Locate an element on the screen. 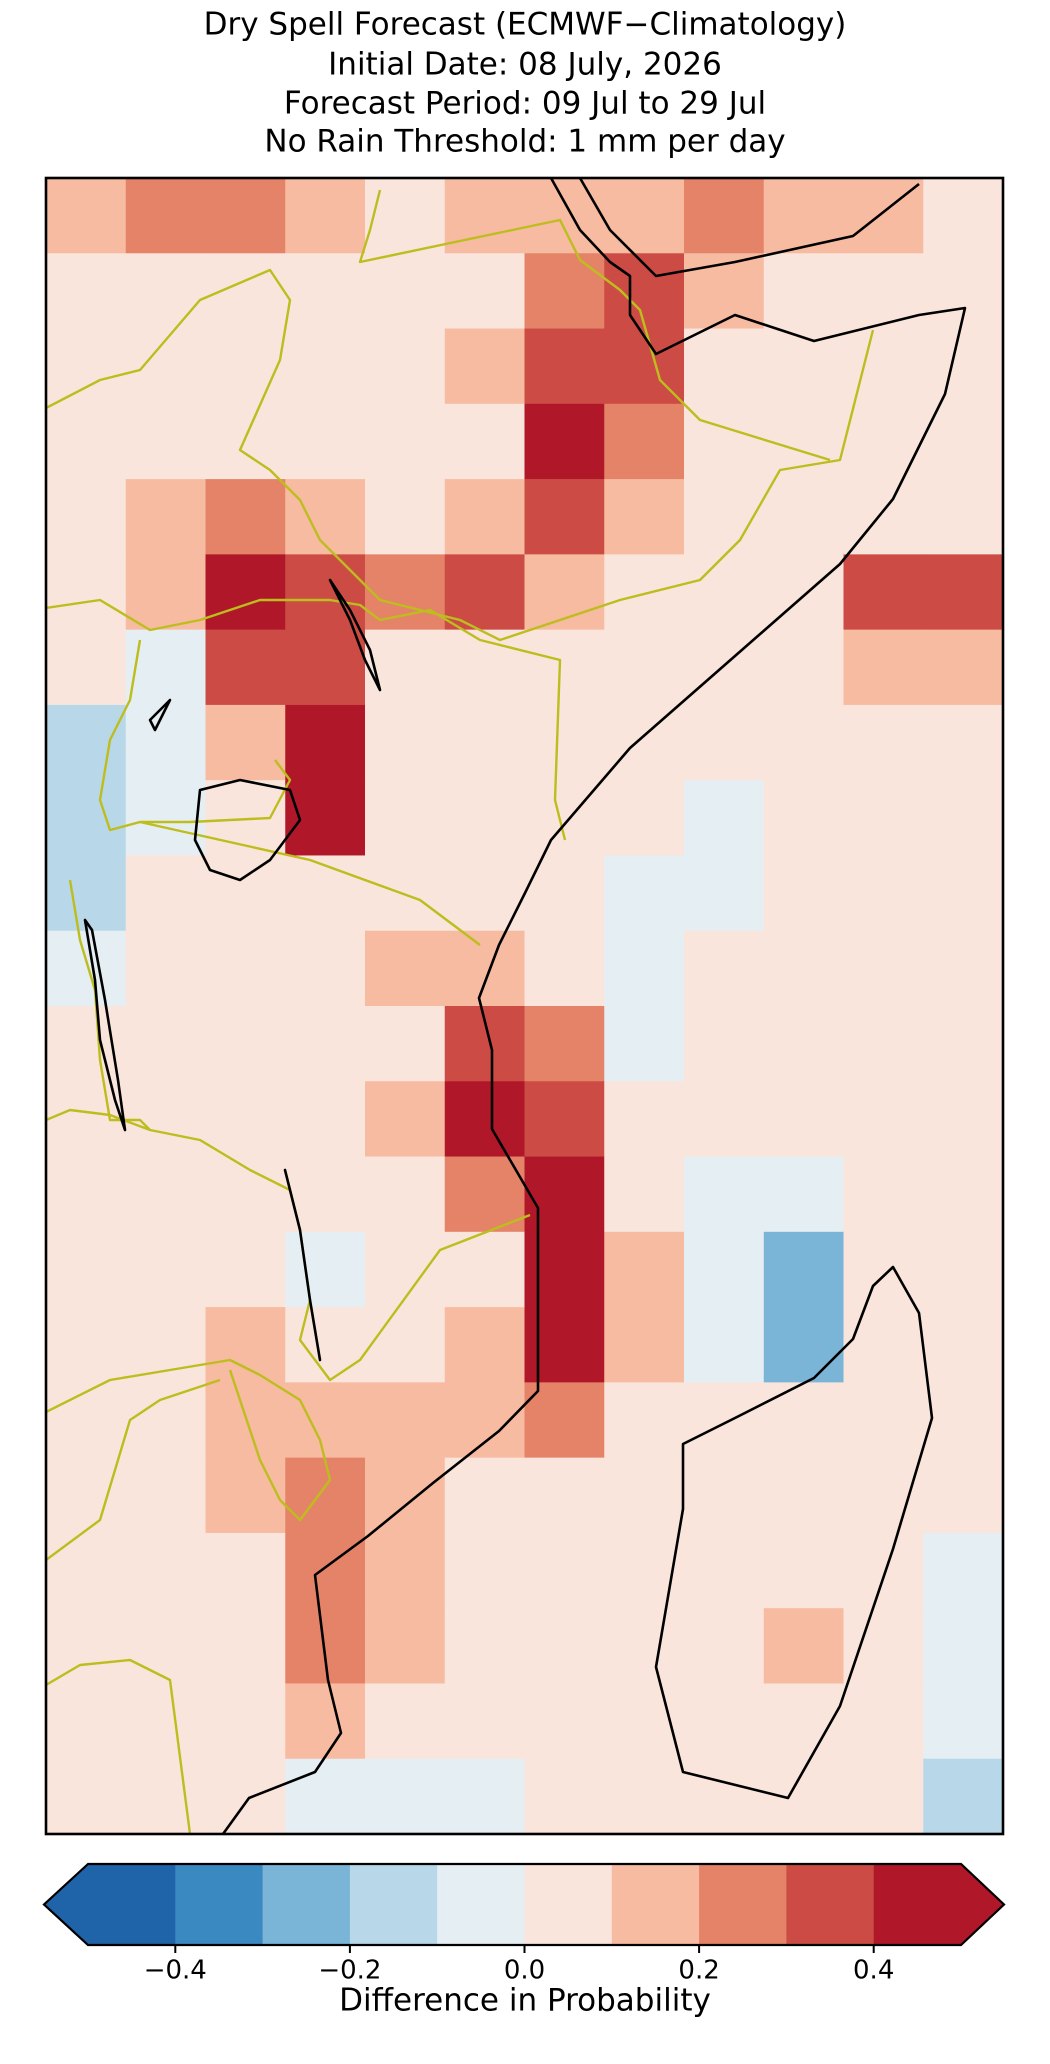 The height and width of the screenshot is (2064, 1050). colorbar-tick-label: 0.2 is located at coordinates (698, 1971).